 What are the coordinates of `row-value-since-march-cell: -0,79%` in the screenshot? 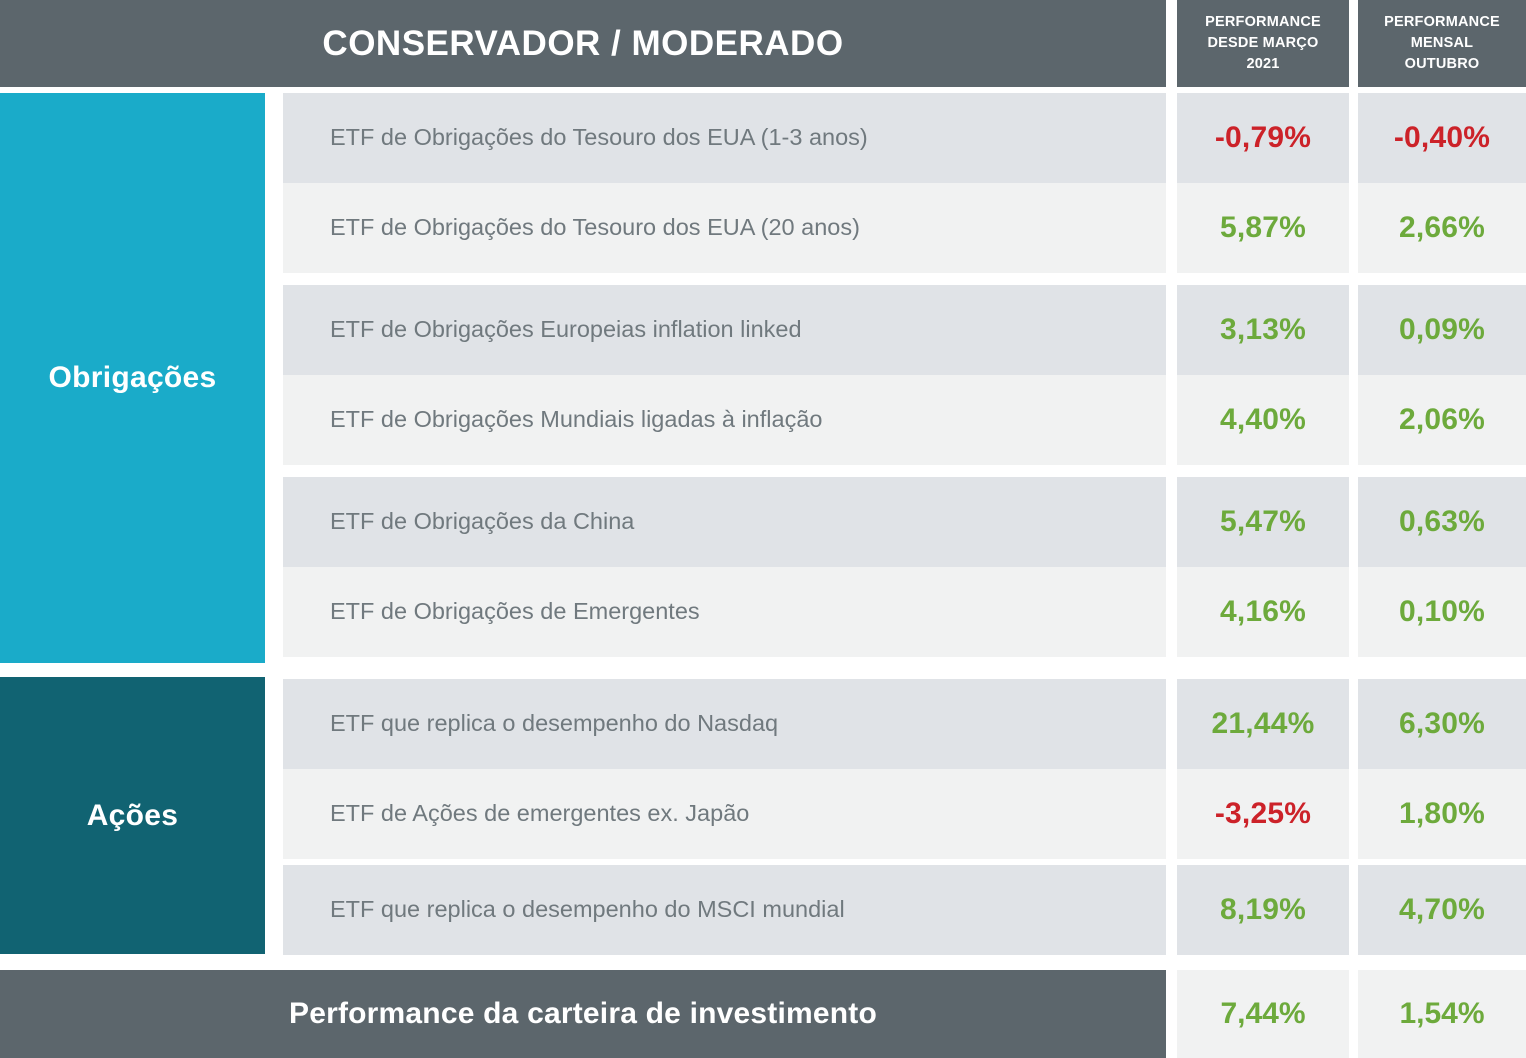 It's located at (1263, 138).